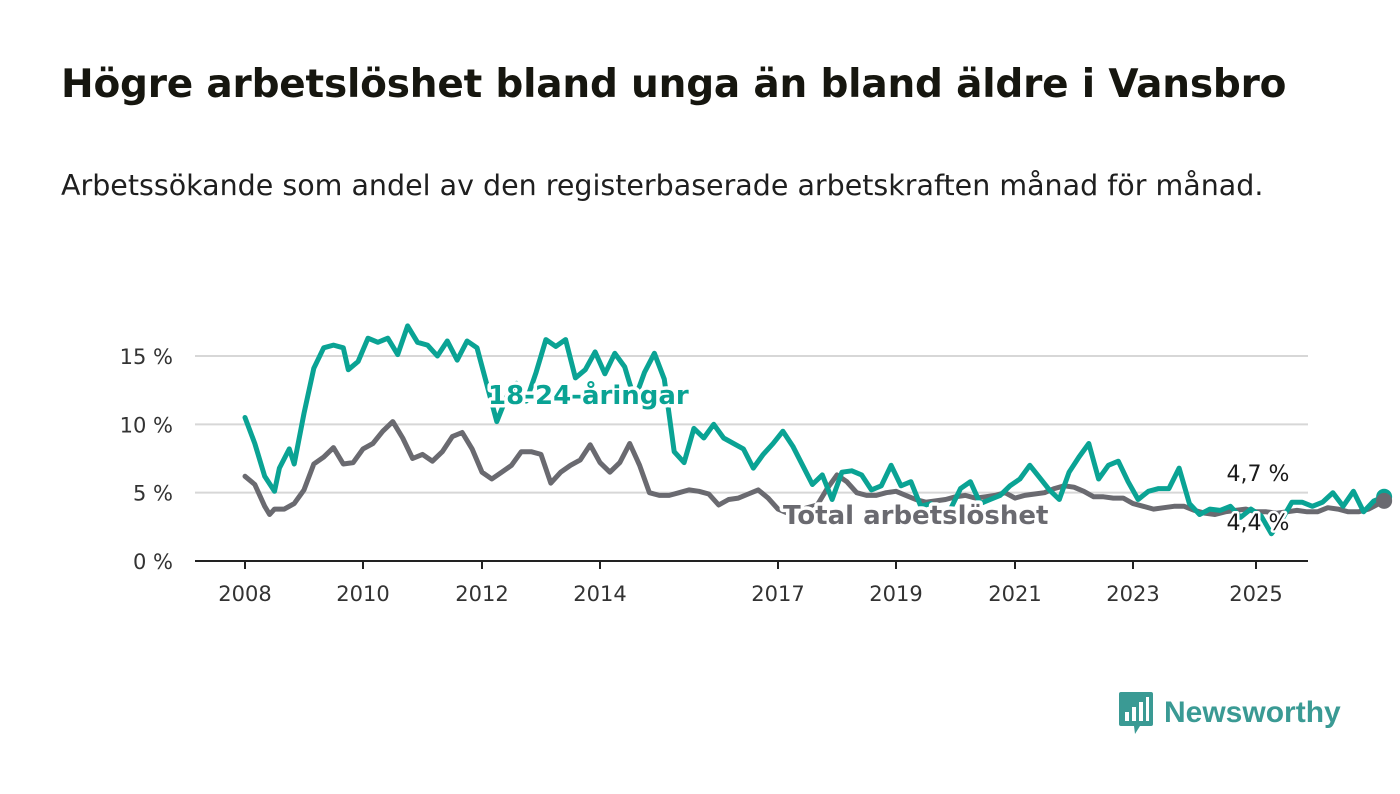 The image size is (1400, 794). Describe the element at coordinates (153, 562) in the screenshot. I see `y-tick-label: 0 %` at that location.